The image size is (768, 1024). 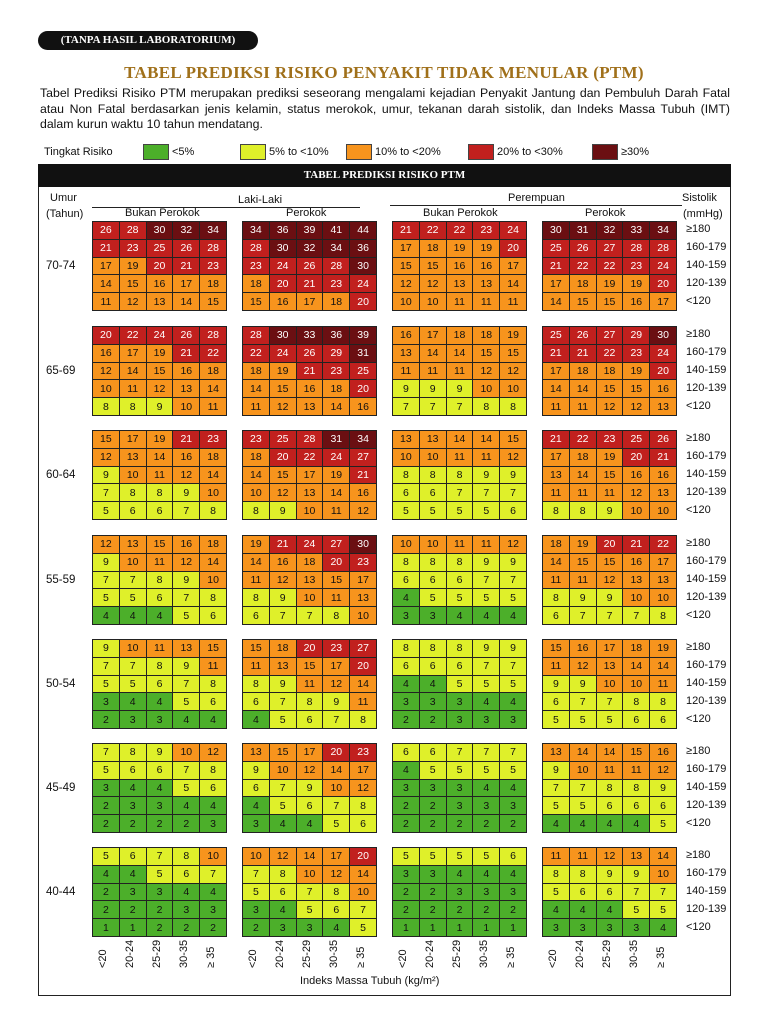 What do you see at coordinates (63, 198) in the screenshot?
I see `header-umur: Umur` at bounding box center [63, 198].